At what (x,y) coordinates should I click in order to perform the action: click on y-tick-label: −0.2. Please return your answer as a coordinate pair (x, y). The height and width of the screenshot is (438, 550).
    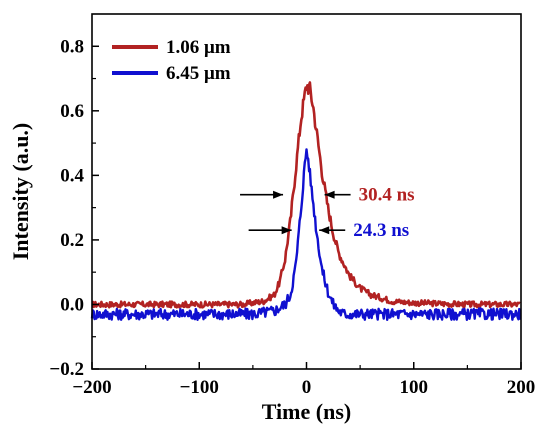
    Looking at the image, I should click on (66, 369).